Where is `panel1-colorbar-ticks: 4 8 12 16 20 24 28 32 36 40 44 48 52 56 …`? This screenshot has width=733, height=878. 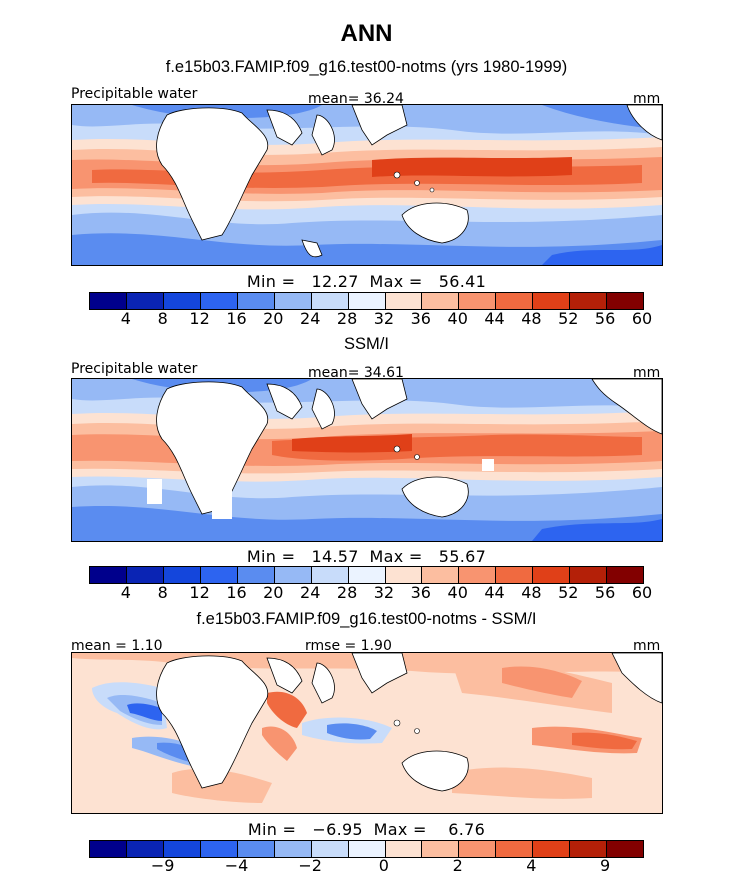
panel1-colorbar-ticks: 4 8 12 16 20 24 28 32 36 40 44 48 52 56 … is located at coordinates (370, 319).